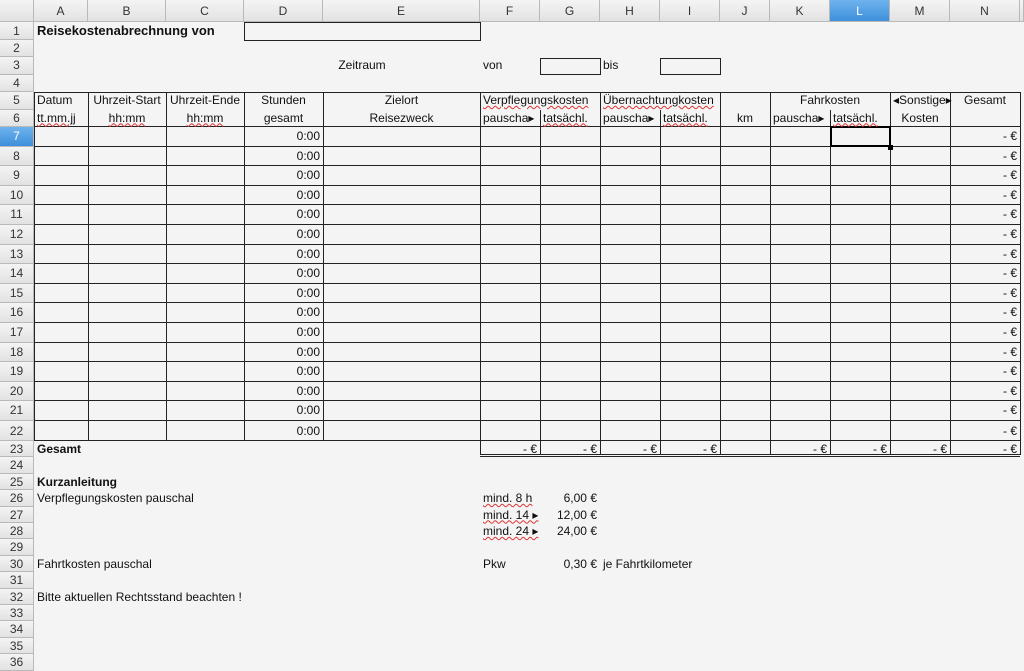 The width and height of the screenshot is (1024, 671). Describe the element at coordinates (401, 117) in the screenshot. I see `cell-E6: Reisezweck` at that location.